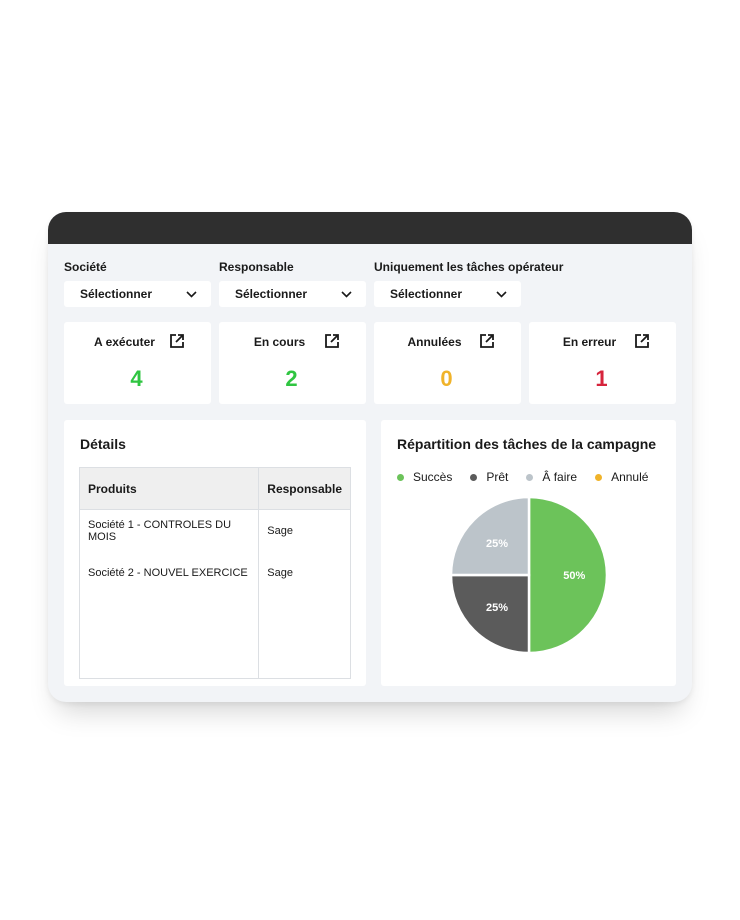 Image resolution: width=740 pixels, height=920 pixels. What do you see at coordinates (291, 378) in the screenshot?
I see `stat-card-value: 2` at bounding box center [291, 378].